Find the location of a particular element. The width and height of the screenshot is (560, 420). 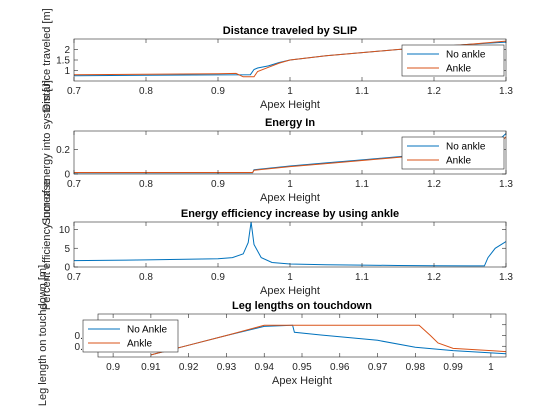

y-tick-label: 5 is located at coordinates (67, 249).